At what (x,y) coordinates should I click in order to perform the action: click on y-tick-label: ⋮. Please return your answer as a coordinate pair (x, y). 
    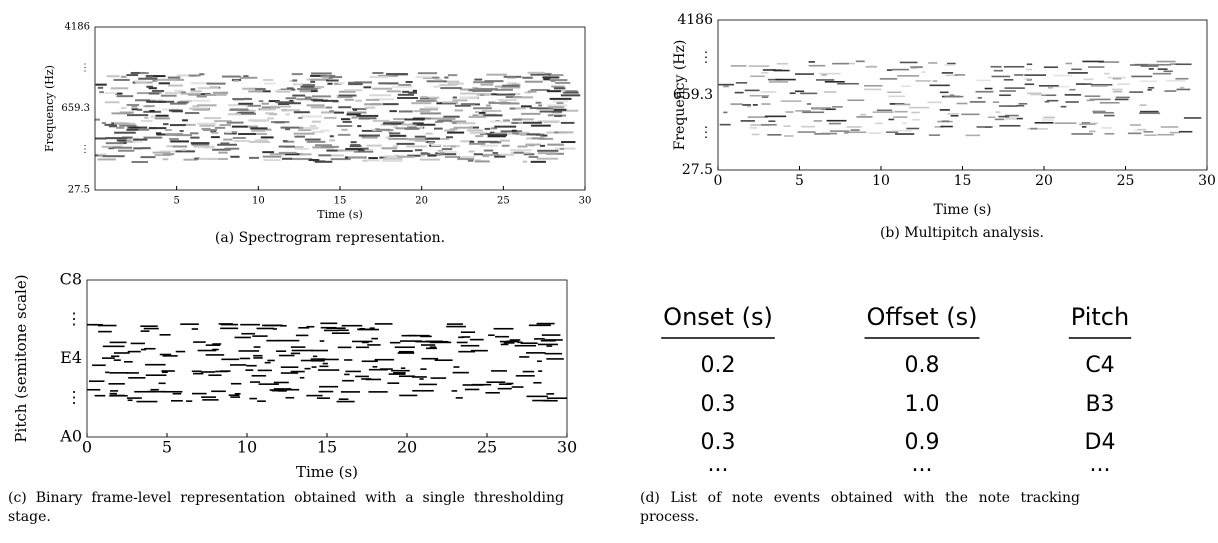
    Looking at the image, I should click on (706, 133).